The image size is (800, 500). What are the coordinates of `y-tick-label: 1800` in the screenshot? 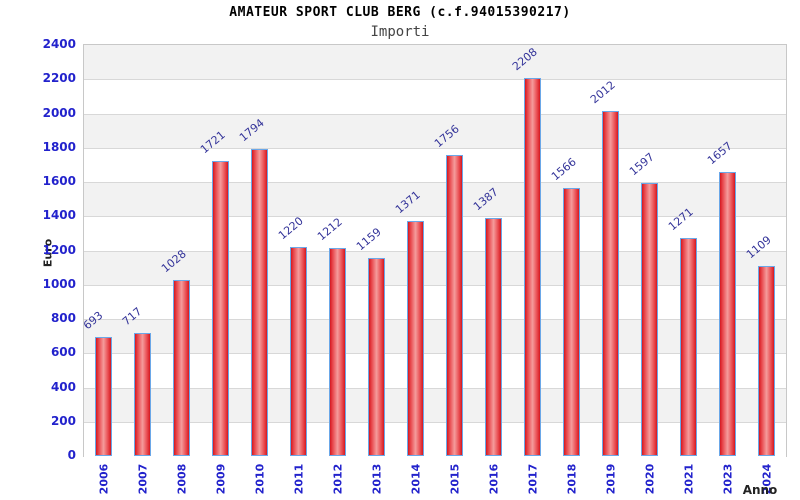 It's located at (59, 146).